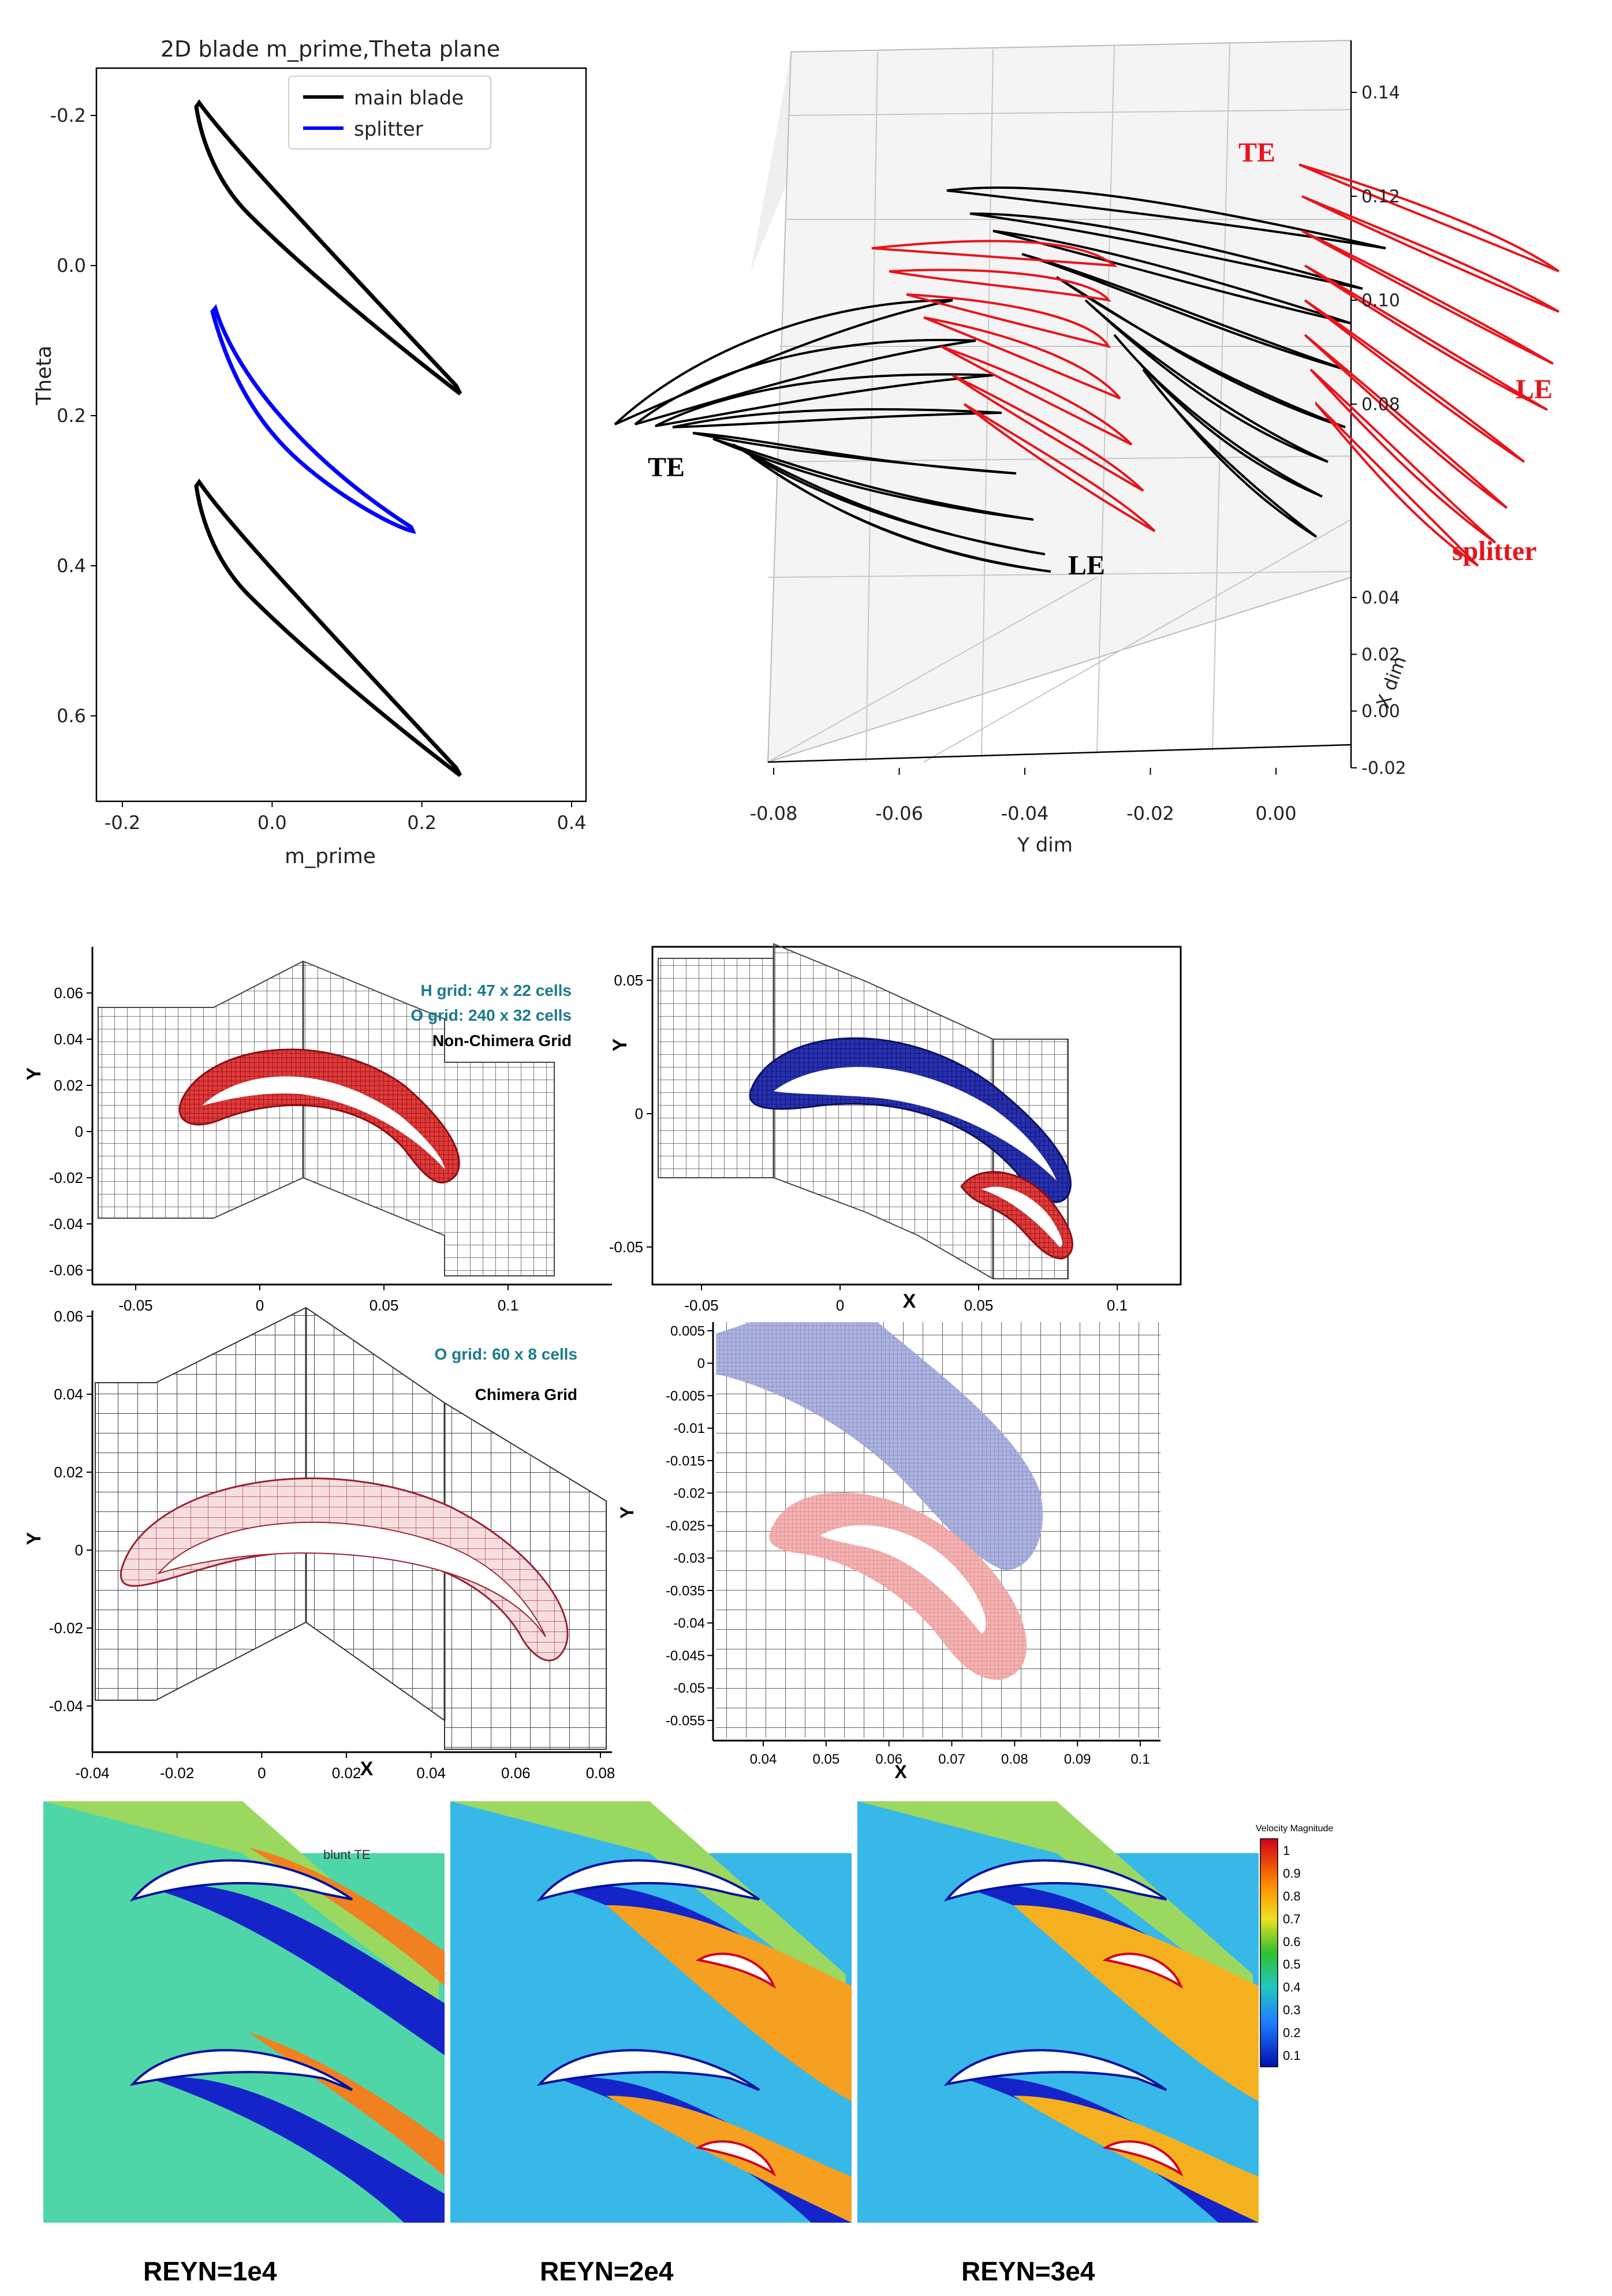 The height and width of the screenshot is (2296, 1612). I want to click on pink-blade-mesh, so click(344, 1569).